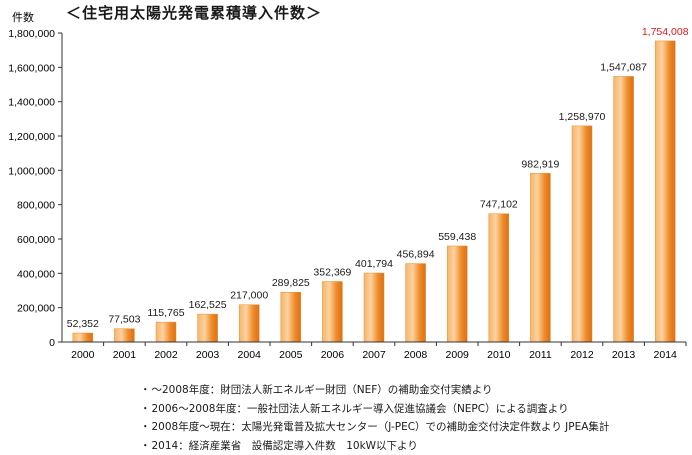 This screenshot has width=692, height=455. Describe the element at coordinates (582, 355) in the screenshot. I see `x-tick-label: 2012` at that location.